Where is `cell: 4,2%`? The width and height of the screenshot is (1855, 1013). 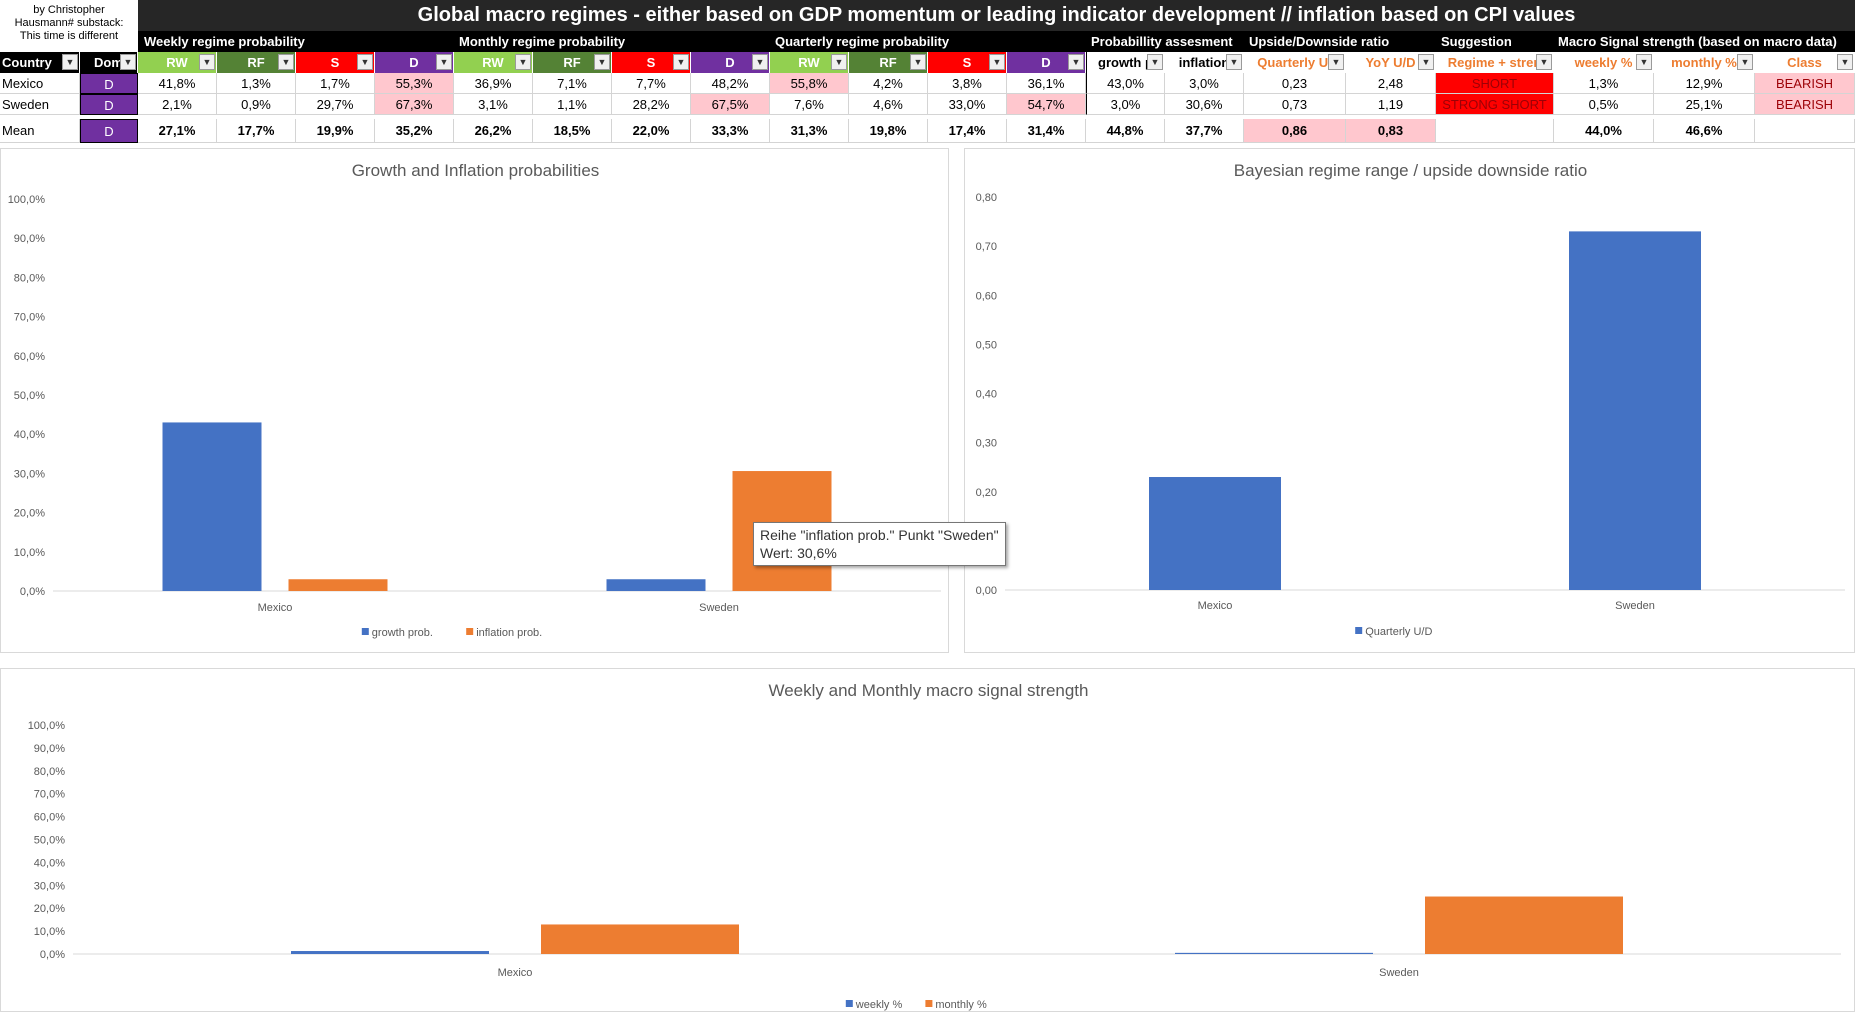
cell: 4,2% is located at coordinates (888, 83).